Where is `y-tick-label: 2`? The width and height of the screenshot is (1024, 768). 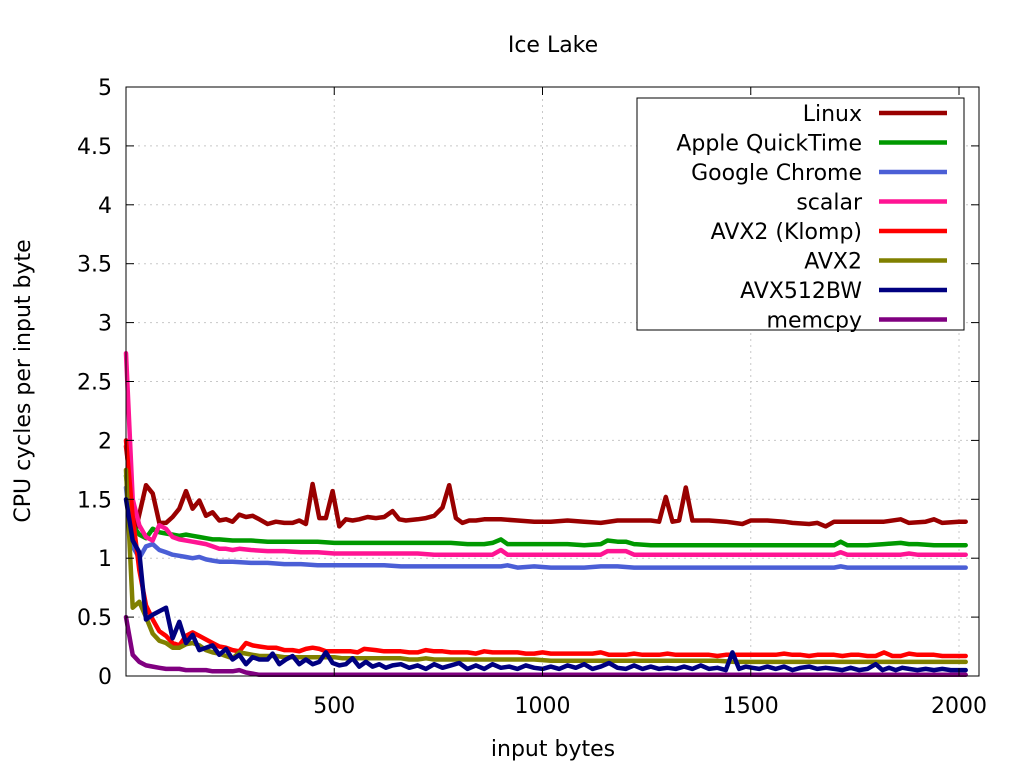 y-tick-label: 2 is located at coordinates (105, 441).